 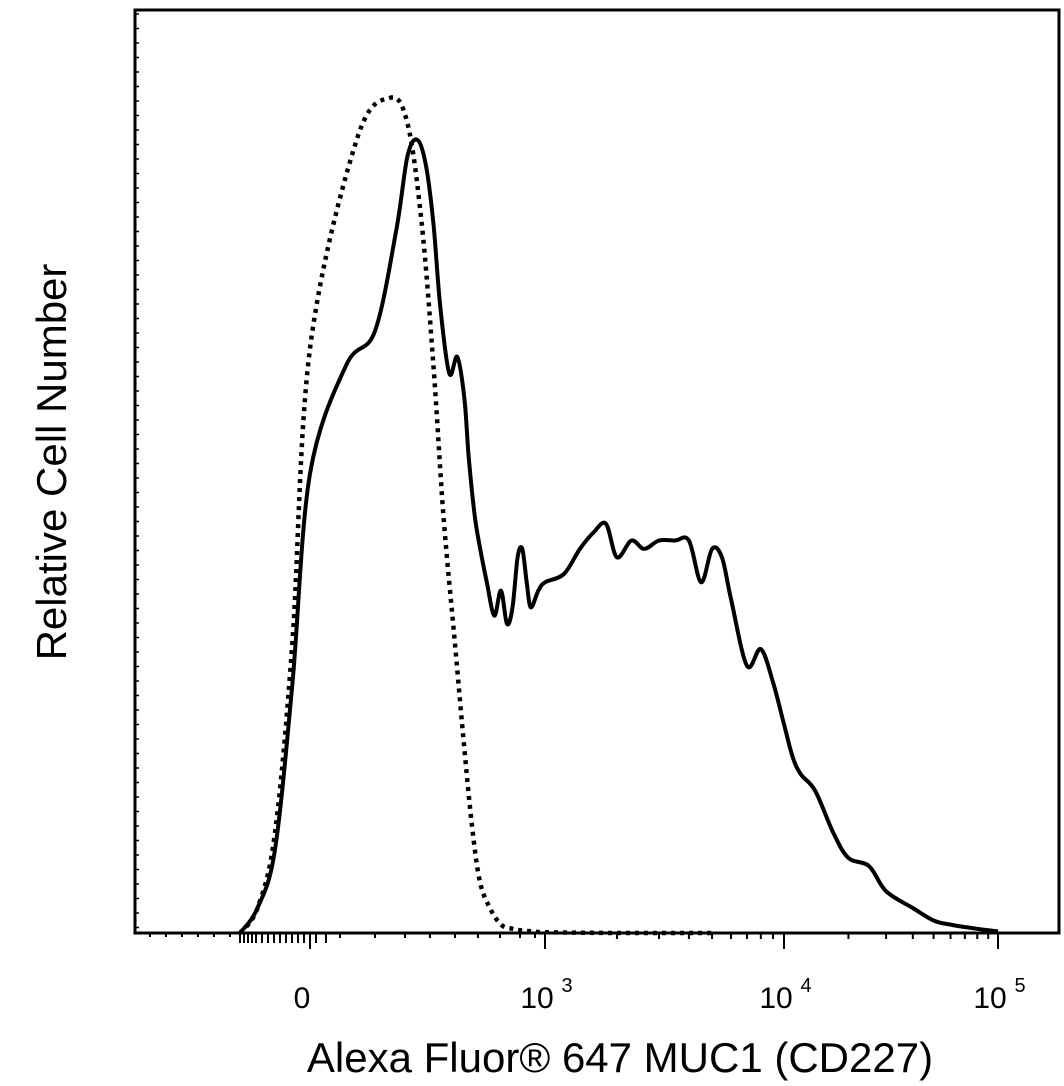 What do you see at coordinates (137, 471) in the screenshot?
I see `y-axis-ticks` at bounding box center [137, 471].